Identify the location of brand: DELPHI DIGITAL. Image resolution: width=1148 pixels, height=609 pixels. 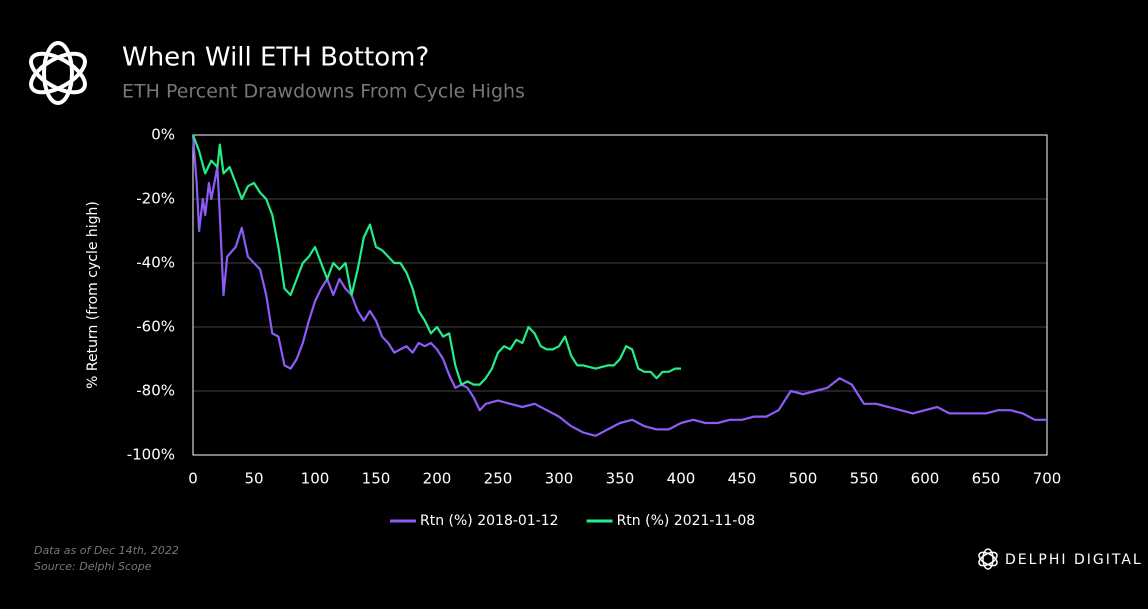
(1074, 560).